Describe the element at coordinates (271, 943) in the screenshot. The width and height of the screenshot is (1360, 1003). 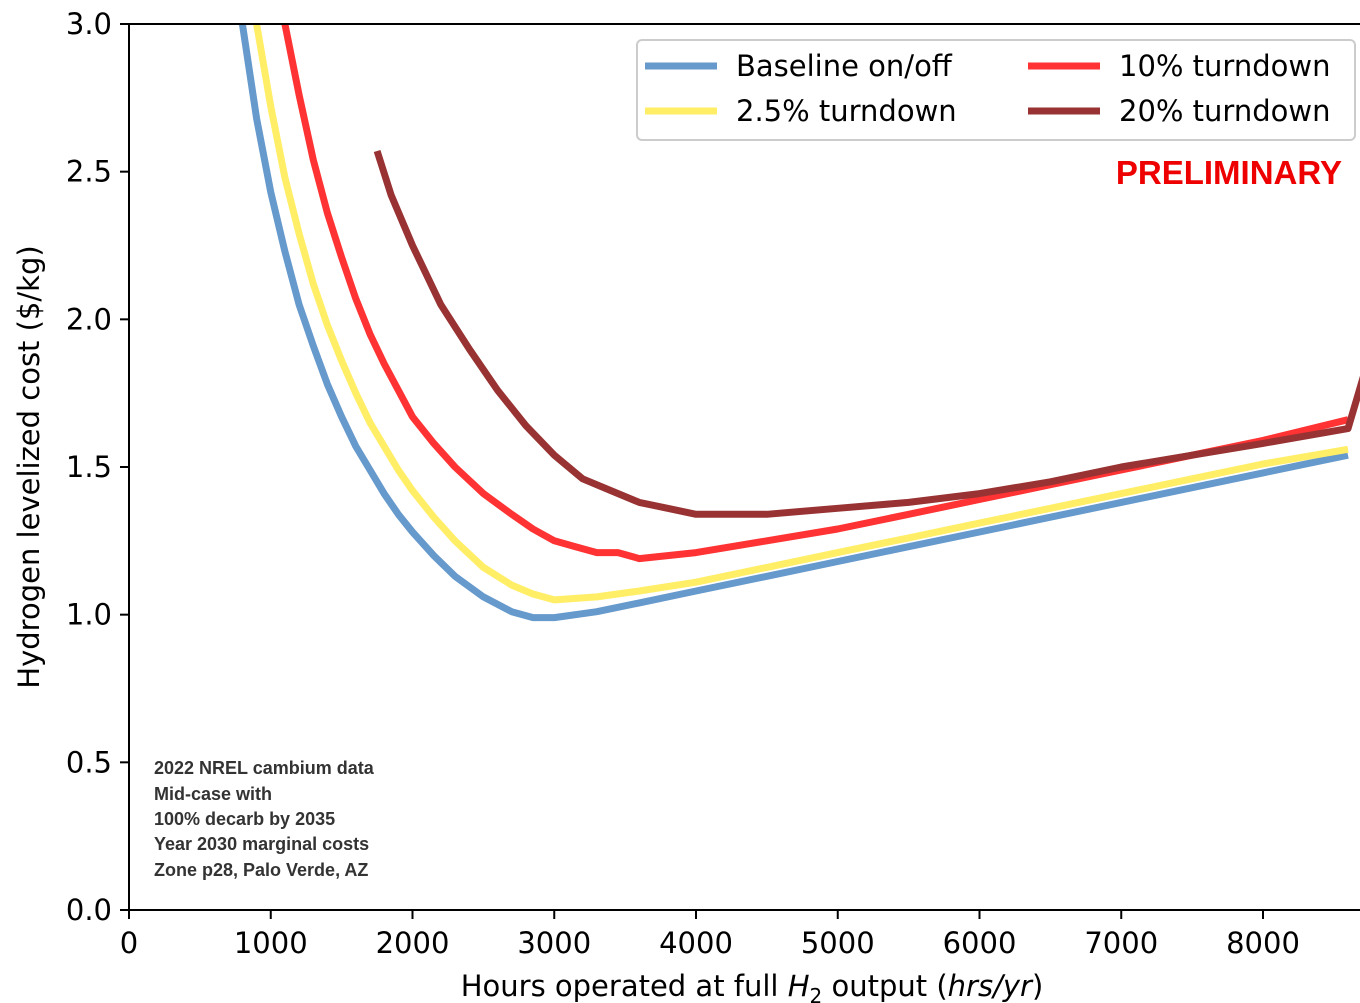
I see `x-tick-label: 1000` at that location.